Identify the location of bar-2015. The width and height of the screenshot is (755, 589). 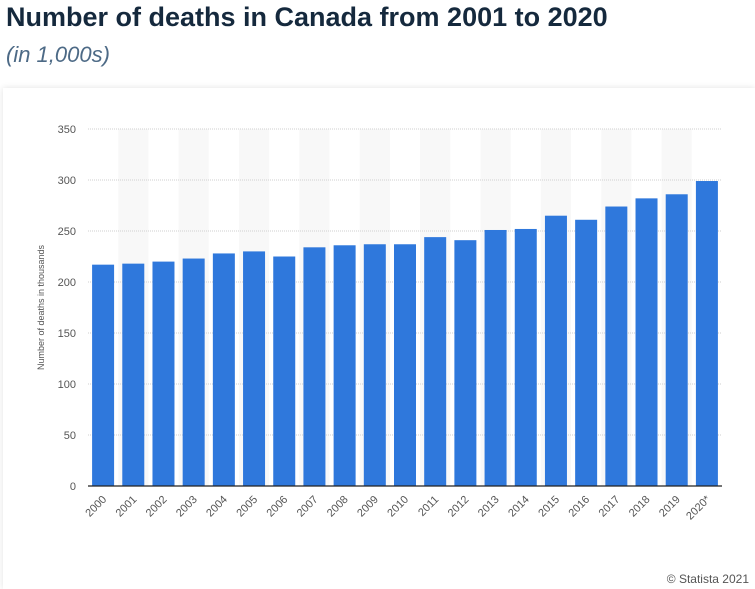
(555, 350).